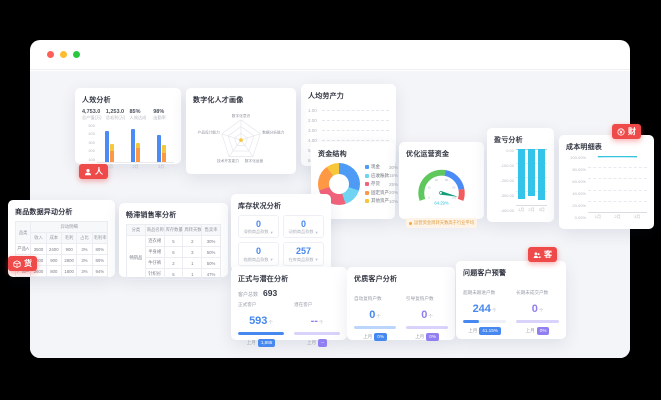 The height and width of the screenshot is (400, 661). What do you see at coordinates (484, 308) in the screenshot?
I see `stat-value-row: 244个` at bounding box center [484, 308].